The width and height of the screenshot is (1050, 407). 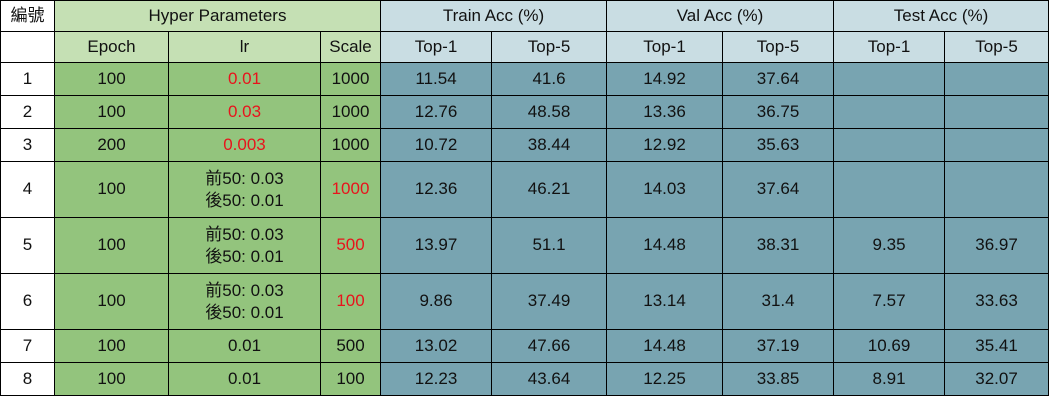 I want to click on lr-cell: 0.003, so click(x=244, y=145).